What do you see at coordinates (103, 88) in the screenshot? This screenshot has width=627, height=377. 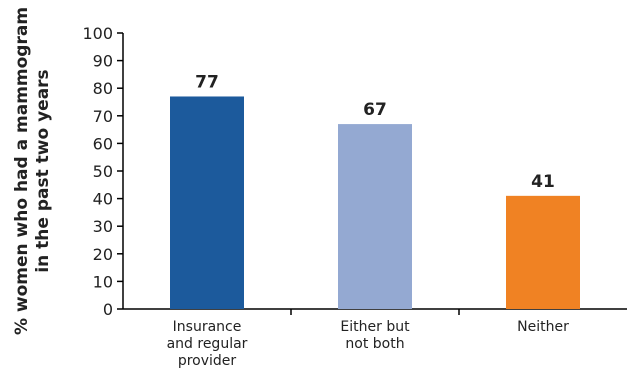 I see `y-tick-label: 80` at bounding box center [103, 88].